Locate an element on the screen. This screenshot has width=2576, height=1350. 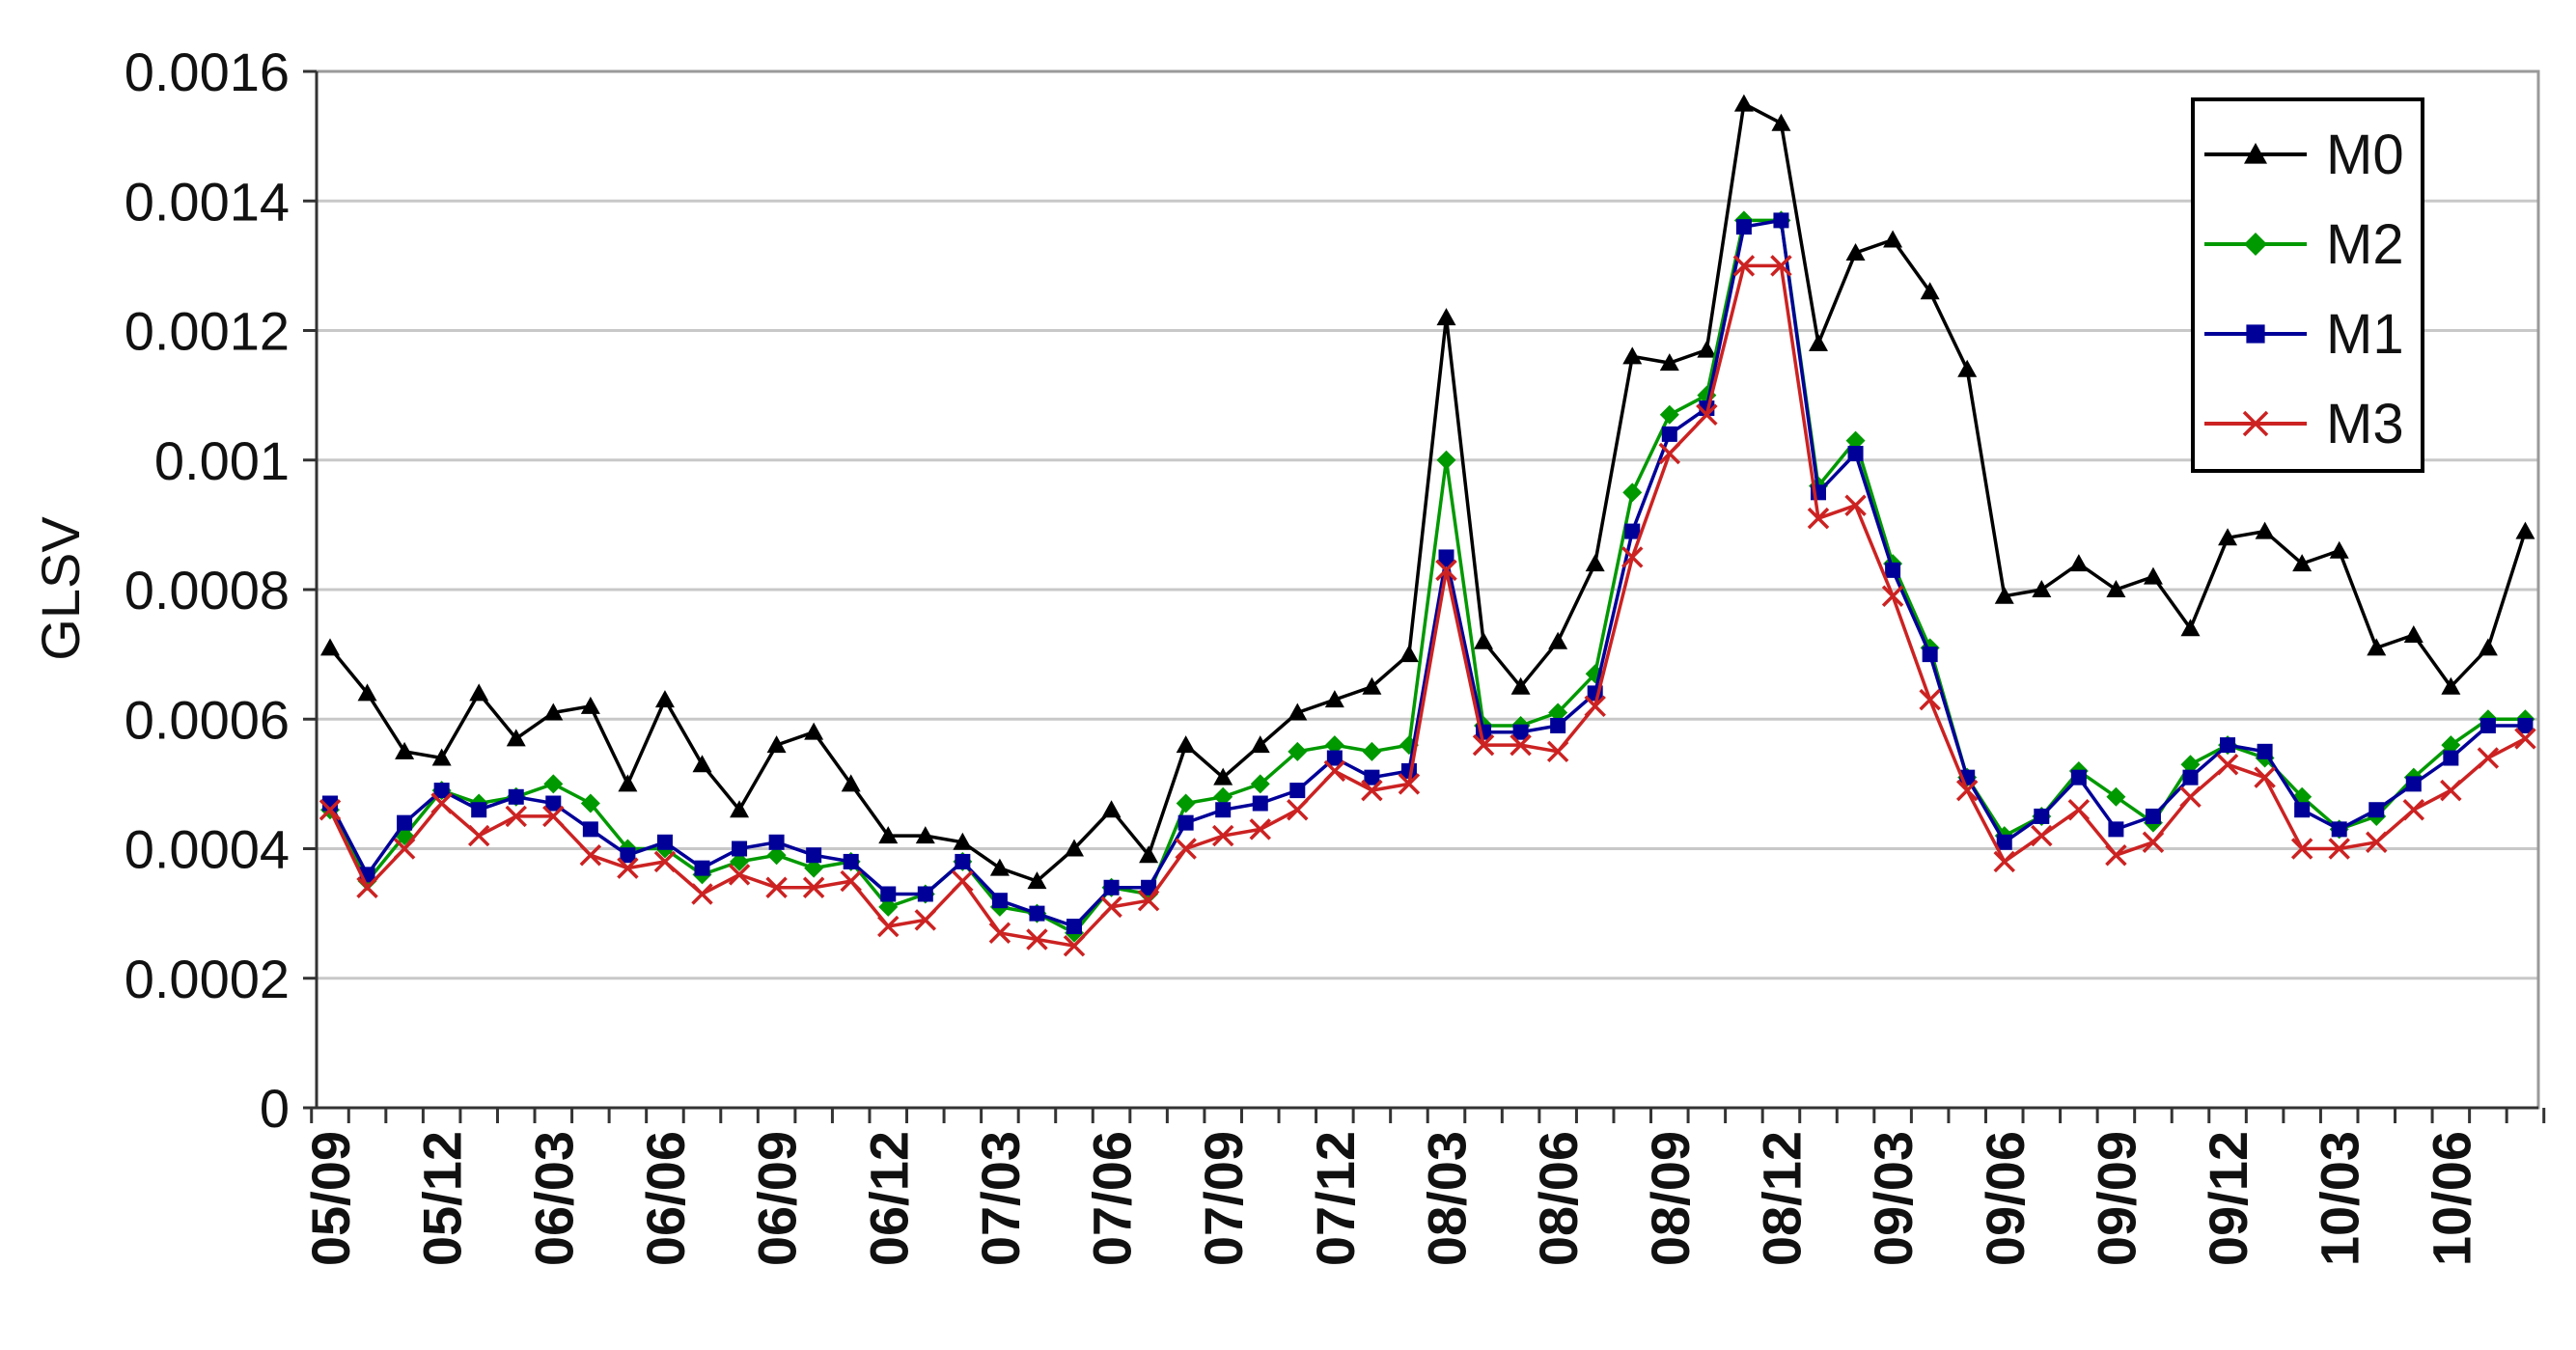
legend-label: M3 is located at coordinates (2365, 424).